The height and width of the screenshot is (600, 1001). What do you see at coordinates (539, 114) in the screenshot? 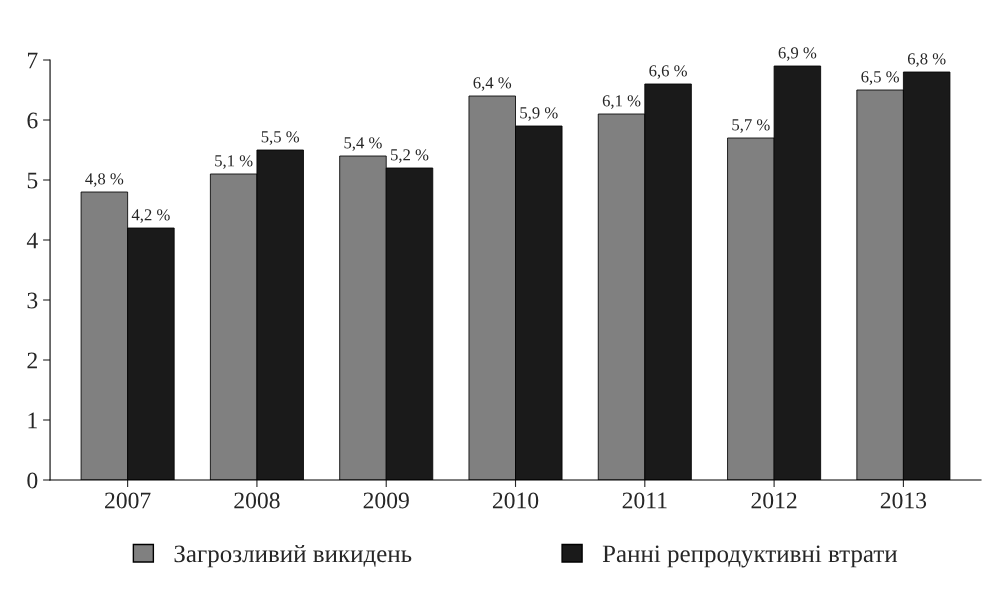
I see `data-label: 5,9 %` at bounding box center [539, 114].